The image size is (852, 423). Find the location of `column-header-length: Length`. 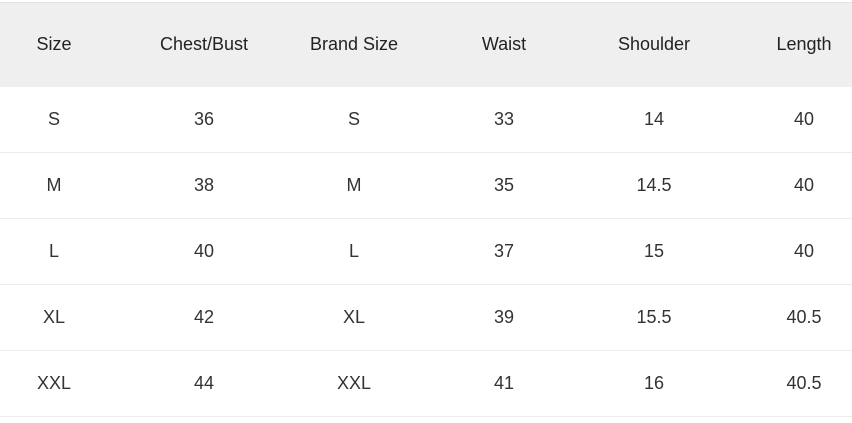

column-header-length: Length is located at coordinates (804, 44).